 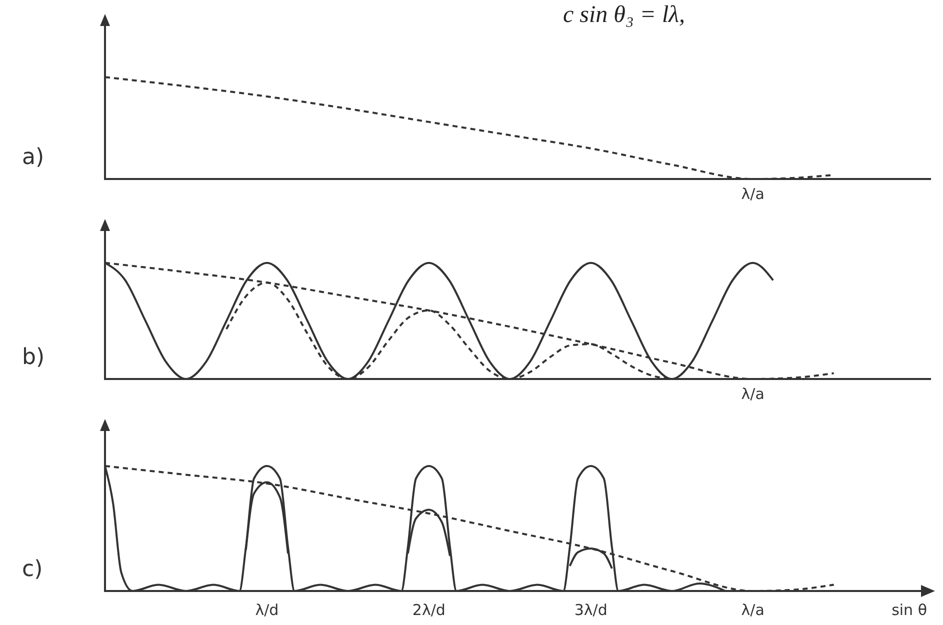 What do you see at coordinates (591, 610) in the screenshot?
I see `x-tick-label: 3λ/d` at bounding box center [591, 610].